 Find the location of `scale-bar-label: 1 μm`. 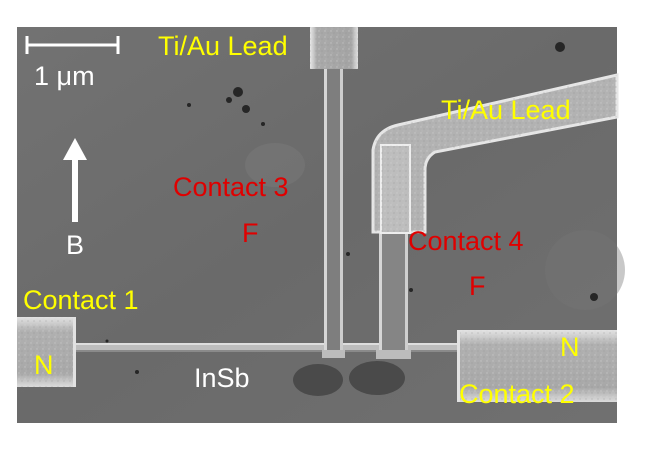

scale-bar-label: 1 μm is located at coordinates (64, 76).